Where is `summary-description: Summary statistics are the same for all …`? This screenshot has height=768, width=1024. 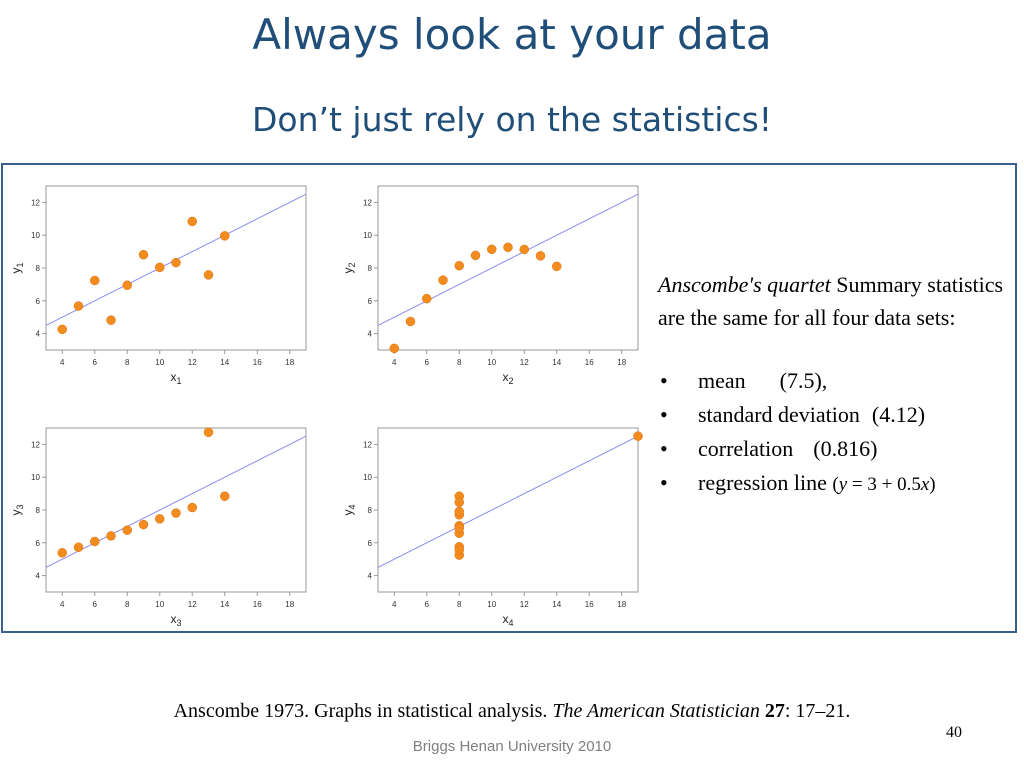
summary-description: Summary statistics are the same for all … is located at coordinates (831, 301).